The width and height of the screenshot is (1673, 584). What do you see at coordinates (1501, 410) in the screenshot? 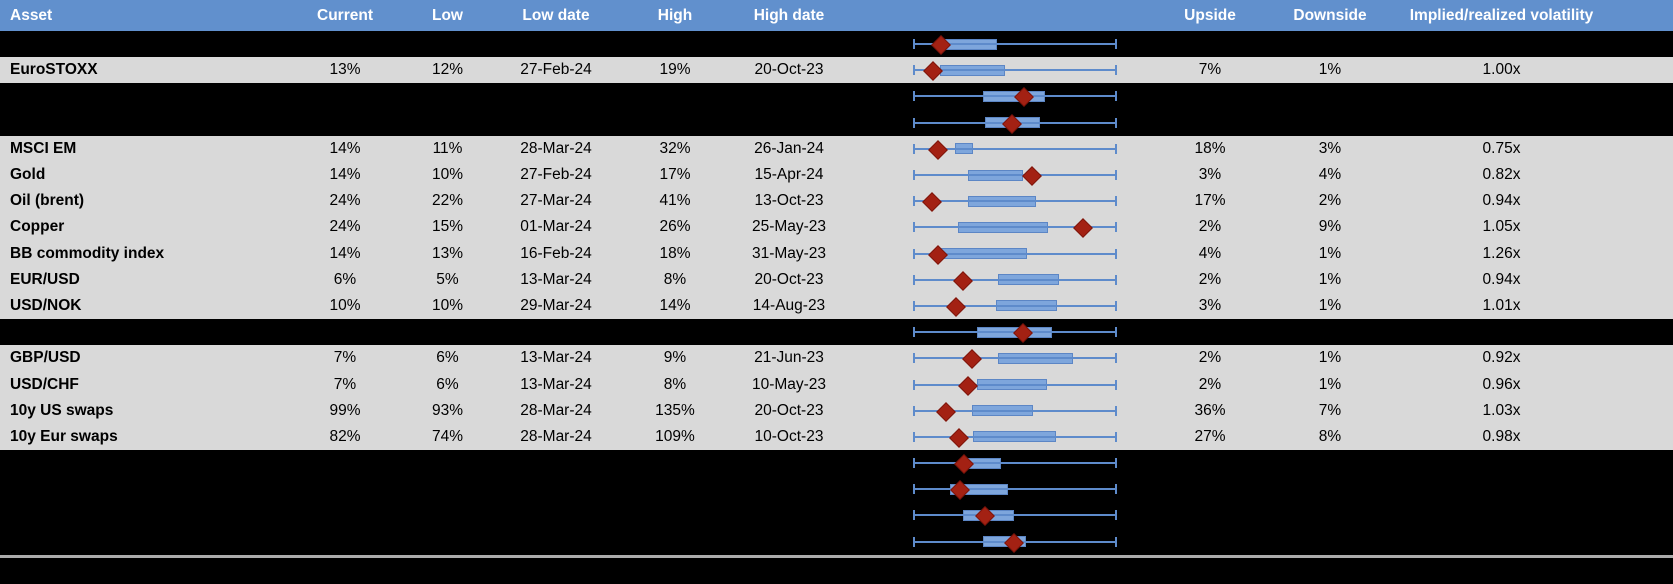
I see `cell-implied-realized: 1.03x` at bounding box center [1501, 410].